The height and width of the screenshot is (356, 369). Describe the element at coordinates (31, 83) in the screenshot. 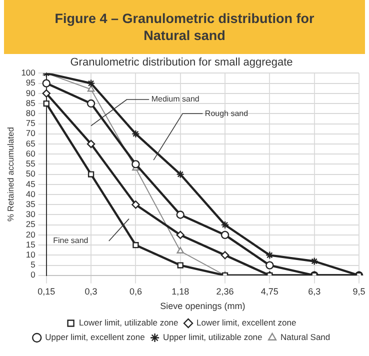

I see `y-tick-label: 95` at that location.